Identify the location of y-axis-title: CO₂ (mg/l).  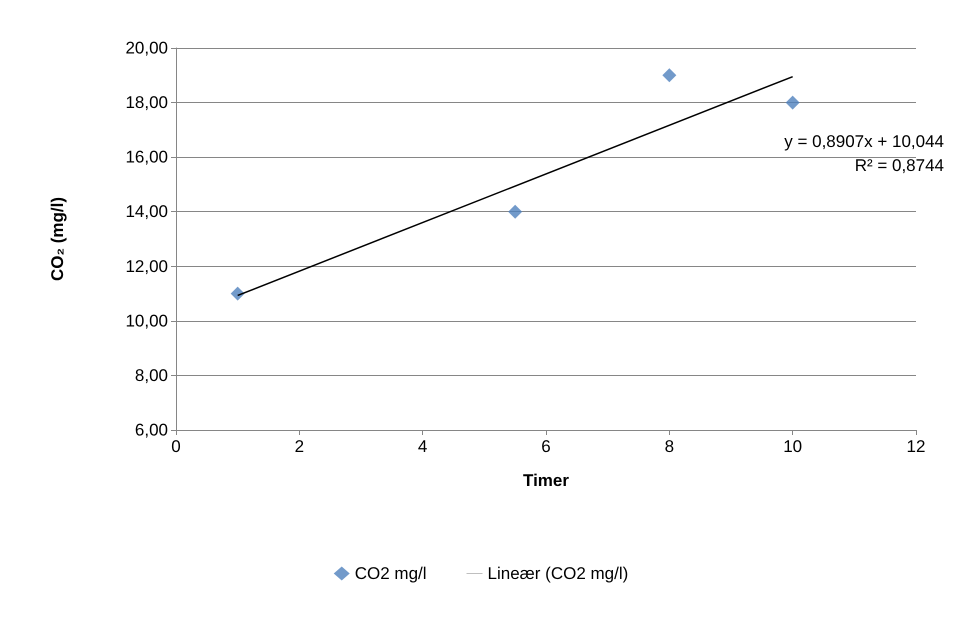
(57, 239).